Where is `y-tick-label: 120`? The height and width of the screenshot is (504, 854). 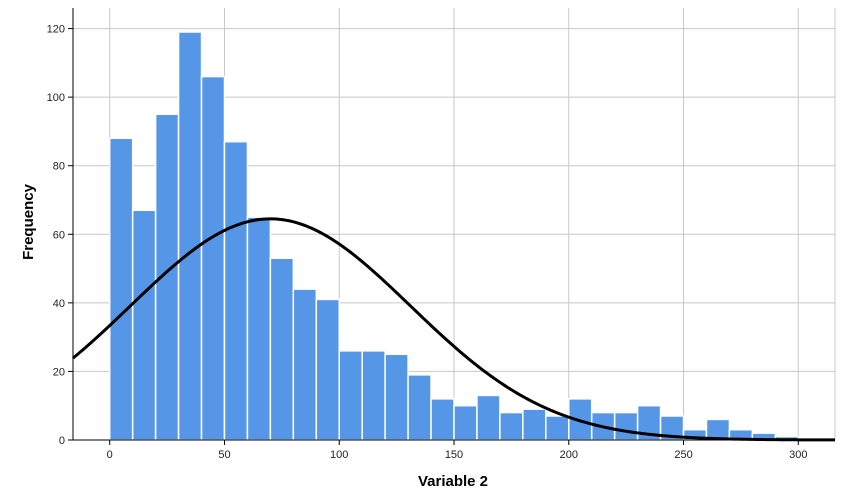 y-tick-label: 120 is located at coordinates (56, 30).